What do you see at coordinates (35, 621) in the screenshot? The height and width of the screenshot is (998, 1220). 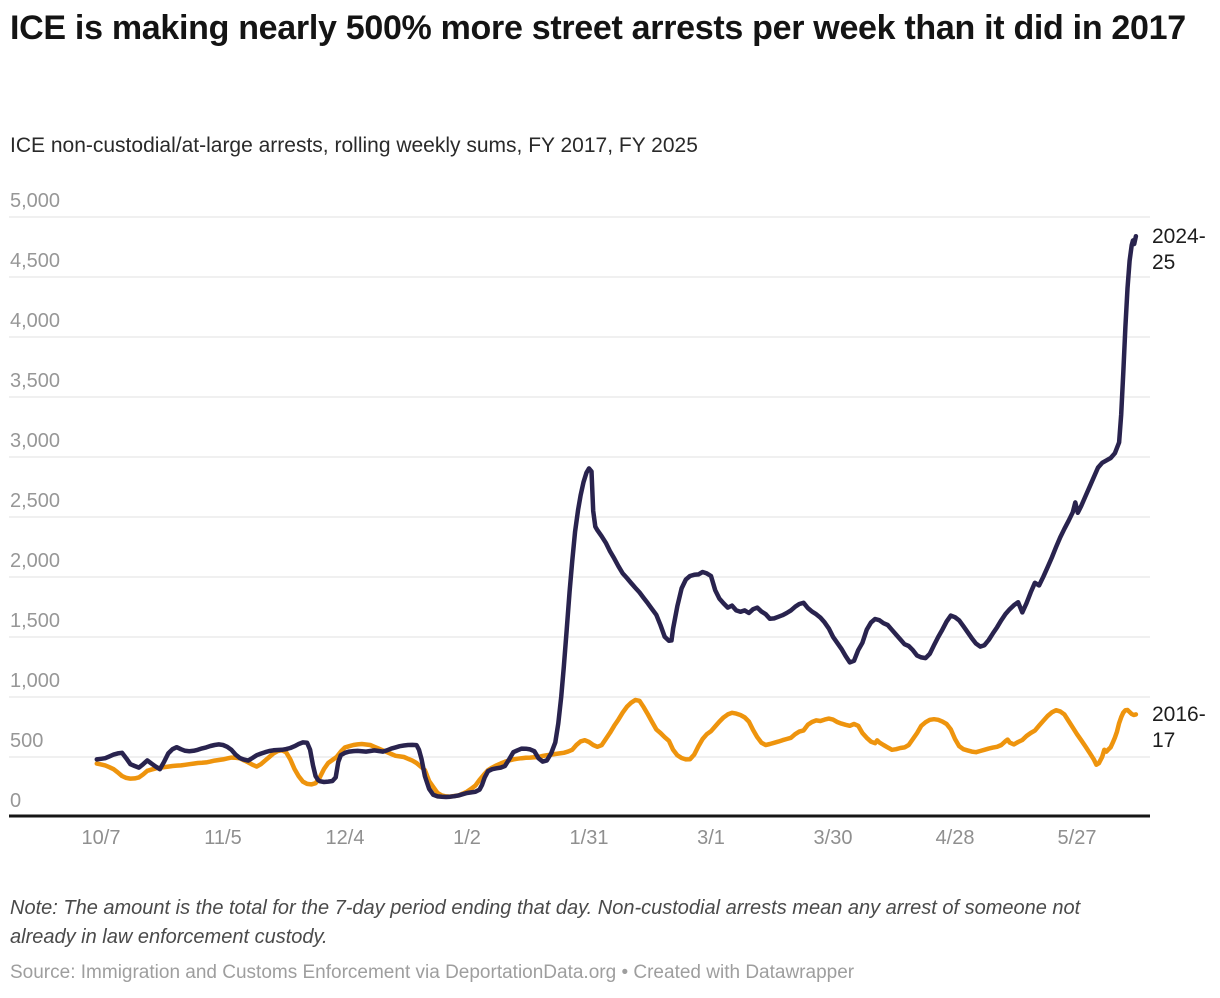 I see `y-tick-label-1500: 1,500` at bounding box center [35, 621].